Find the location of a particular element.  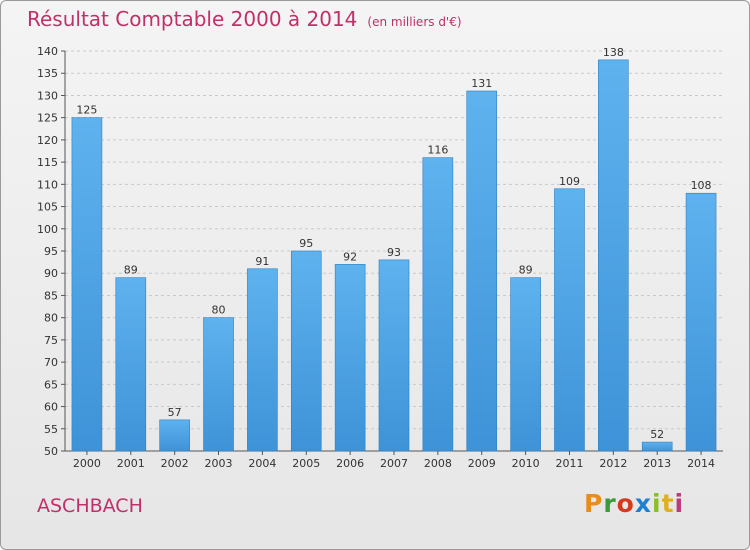

bar-value-label: 93 is located at coordinates (394, 252).